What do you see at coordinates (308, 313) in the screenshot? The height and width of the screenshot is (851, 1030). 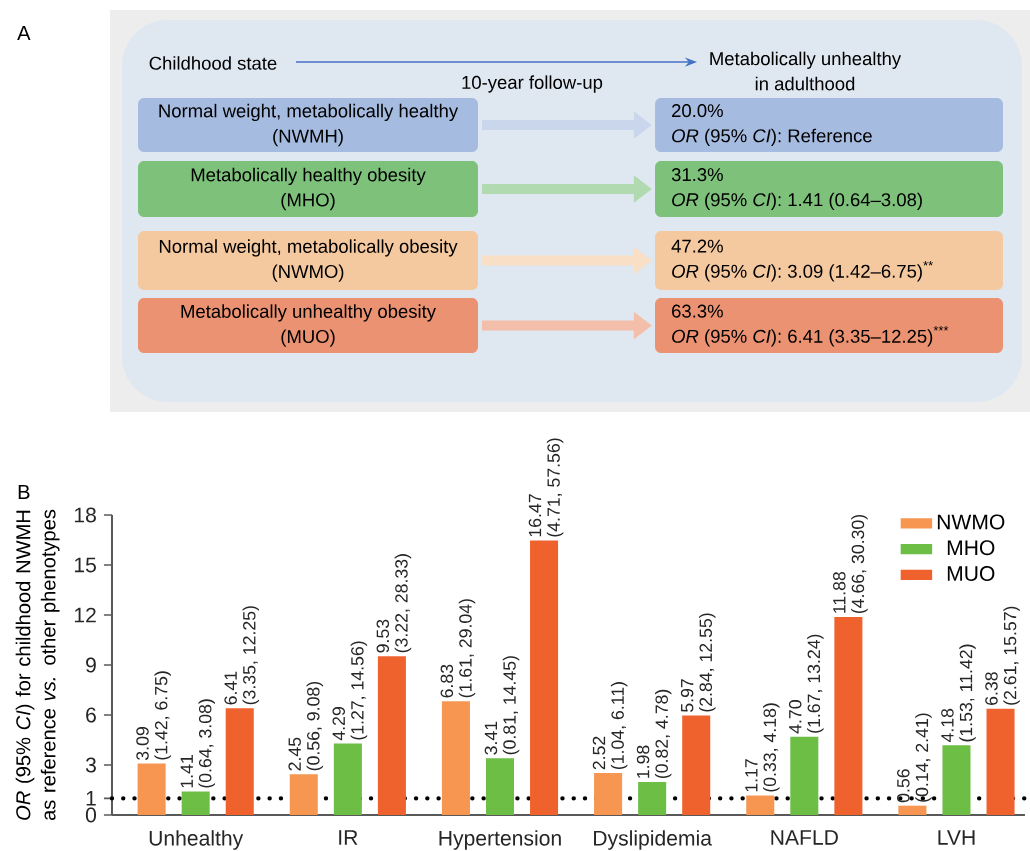 I see `text: Metabolically unhealthy obesity` at bounding box center [308, 313].